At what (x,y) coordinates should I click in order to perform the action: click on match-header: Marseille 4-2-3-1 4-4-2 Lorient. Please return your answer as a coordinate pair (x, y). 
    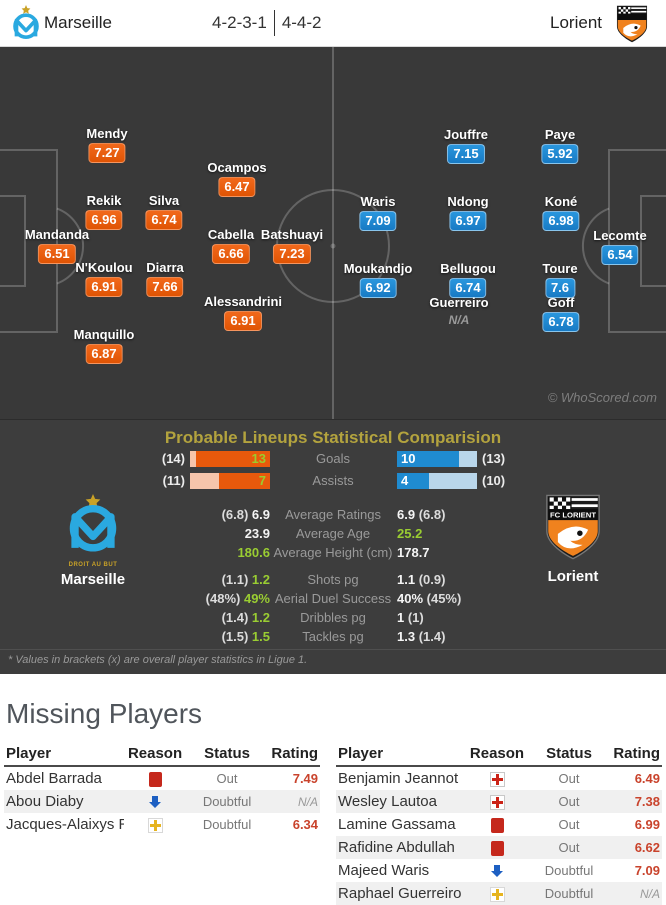
    Looking at the image, I should click on (333, 23).